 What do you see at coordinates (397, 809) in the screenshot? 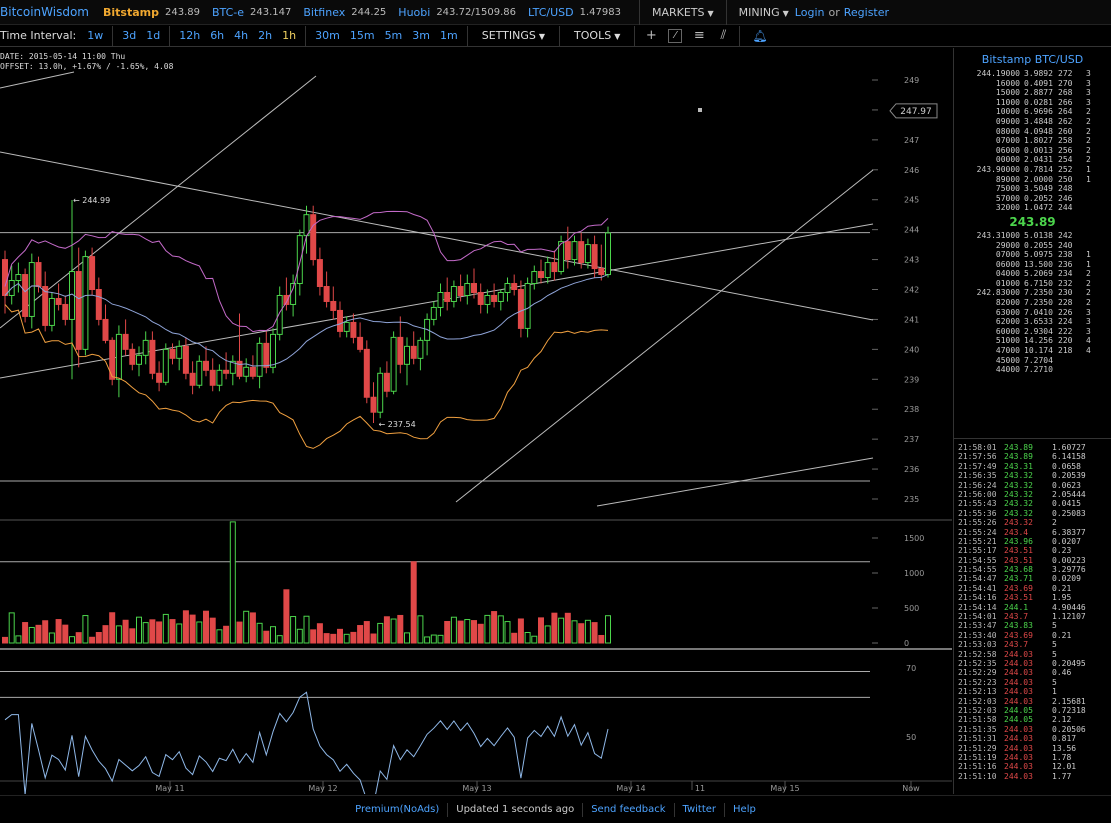
I see `premium-link: Premium(NoAds)` at bounding box center [397, 809].